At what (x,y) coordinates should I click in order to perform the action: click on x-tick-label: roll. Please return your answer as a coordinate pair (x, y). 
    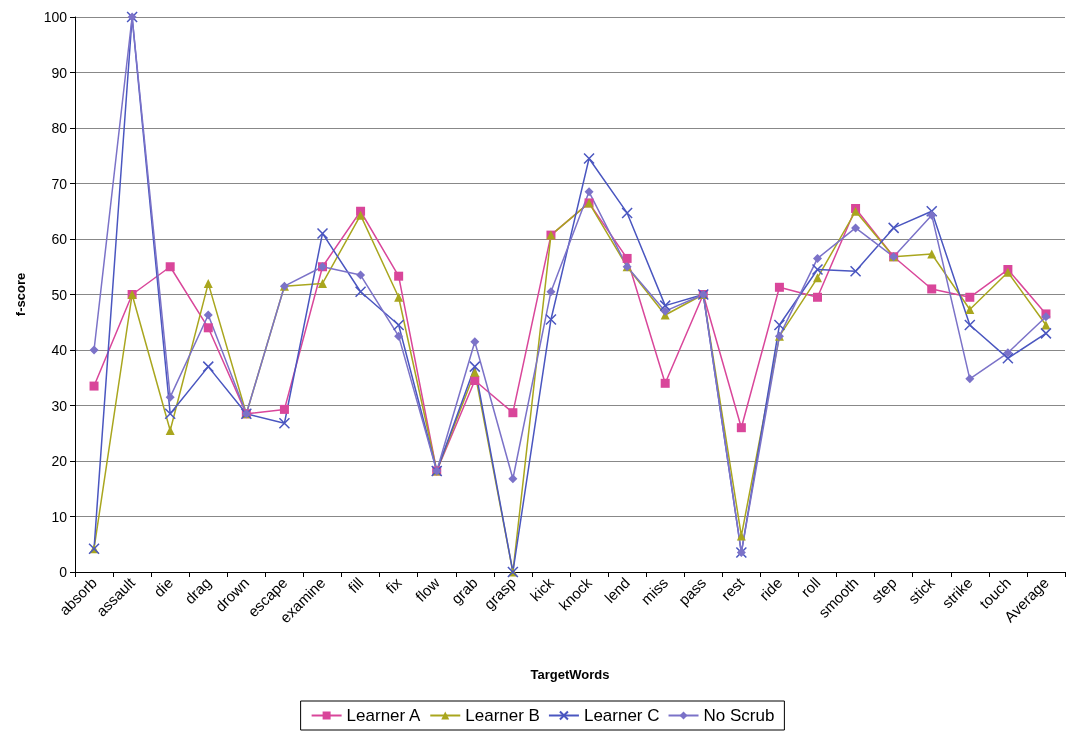
    Looking at the image, I should click on (810, 587).